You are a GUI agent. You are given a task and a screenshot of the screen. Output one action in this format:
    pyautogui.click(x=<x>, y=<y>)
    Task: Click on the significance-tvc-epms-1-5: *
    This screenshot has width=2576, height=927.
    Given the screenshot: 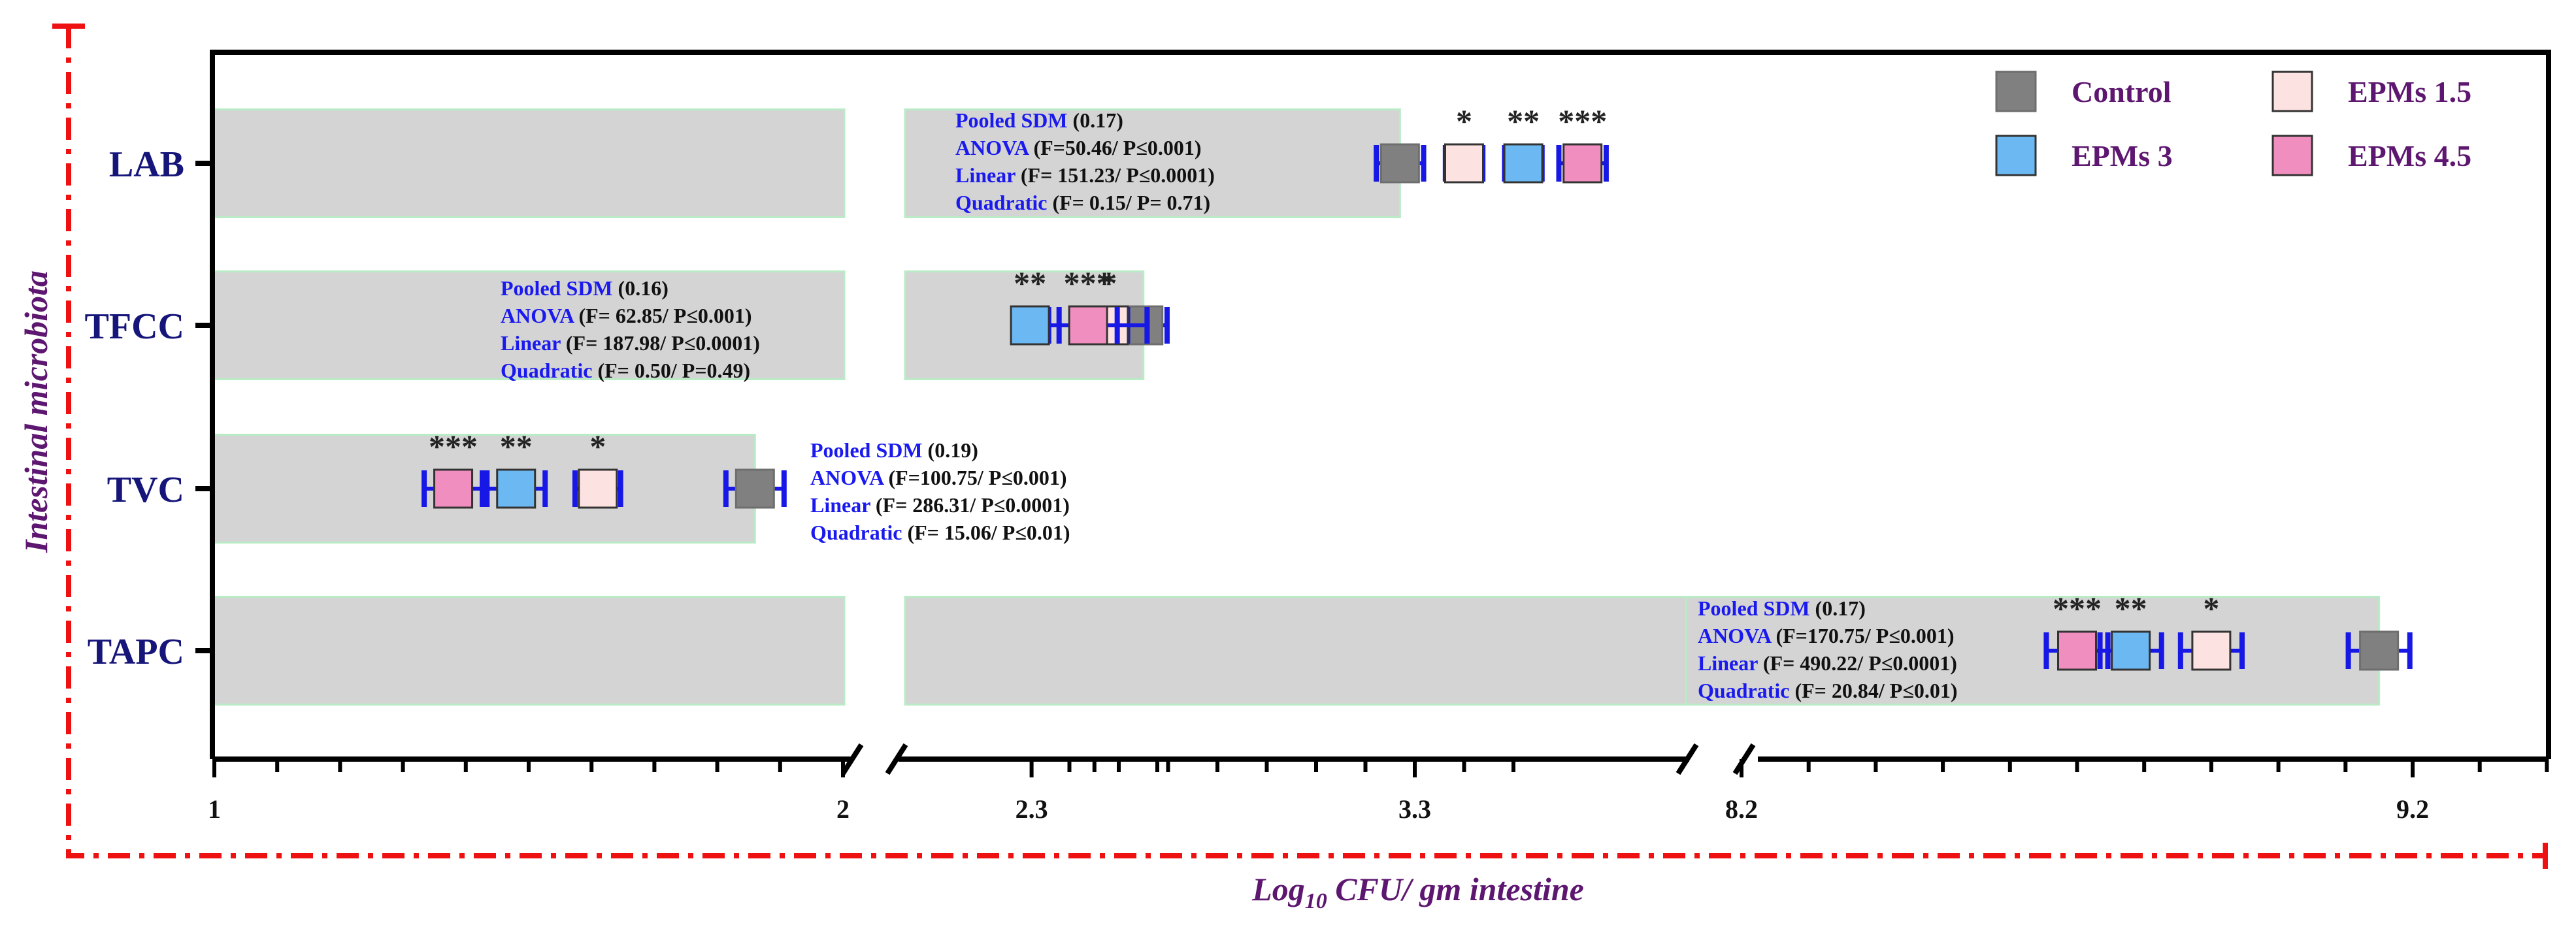 What is the action you would take?
    pyautogui.click(x=597, y=446)
    